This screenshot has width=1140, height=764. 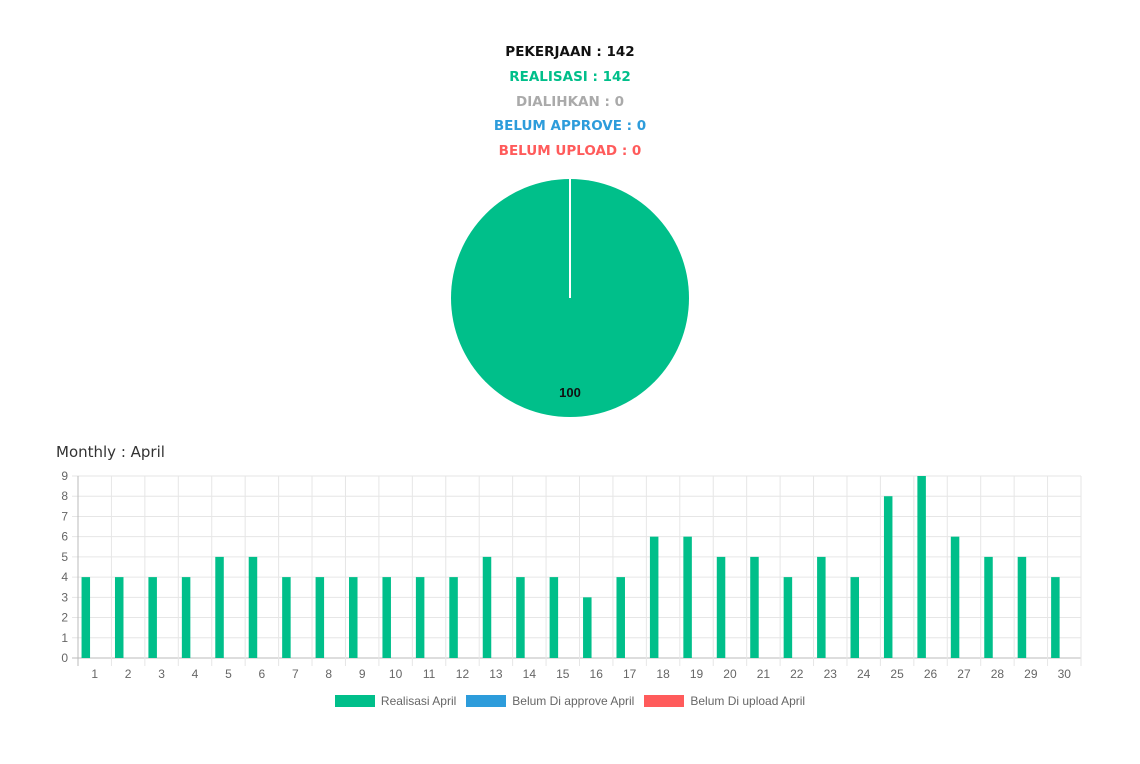 I want to click on pie-data-label: 100, so click(x=570, y=392).